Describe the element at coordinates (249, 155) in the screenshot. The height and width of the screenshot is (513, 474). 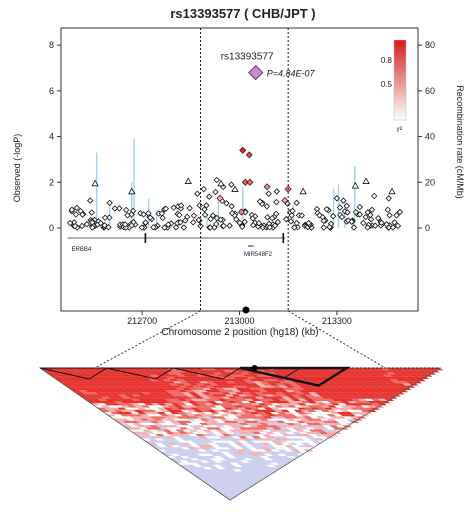
I see `snp-point-ld` at that location.